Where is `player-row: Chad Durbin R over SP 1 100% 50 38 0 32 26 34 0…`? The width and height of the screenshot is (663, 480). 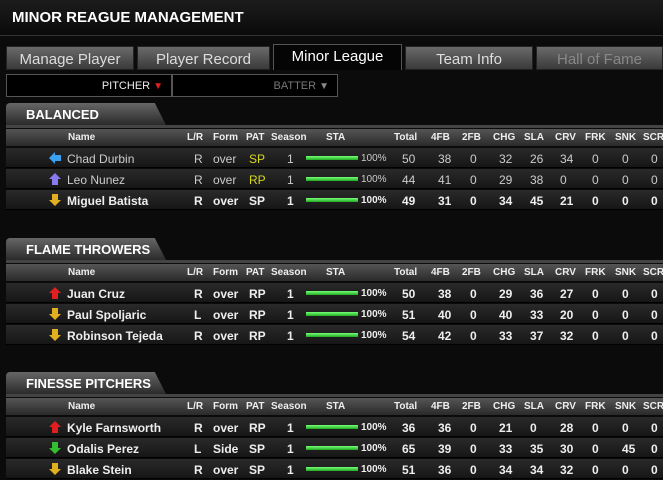
player-row: Chad Durbin R over SP 1 100% 50 38 0 32 26 34 0… is located at coordinates (334, 158).